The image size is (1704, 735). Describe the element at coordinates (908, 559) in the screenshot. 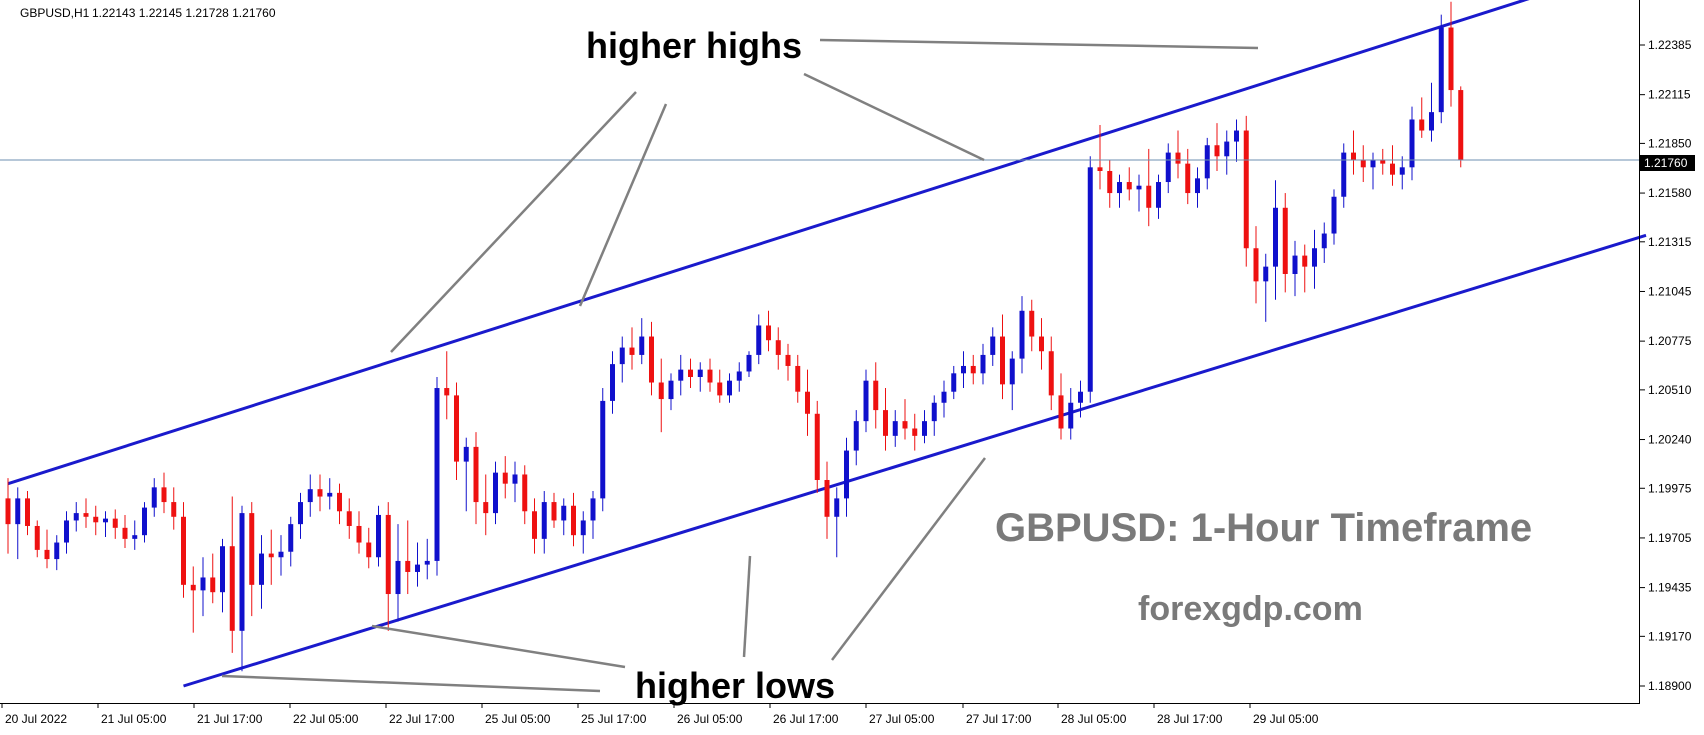

I see `annotation-pointer-line` at that location.